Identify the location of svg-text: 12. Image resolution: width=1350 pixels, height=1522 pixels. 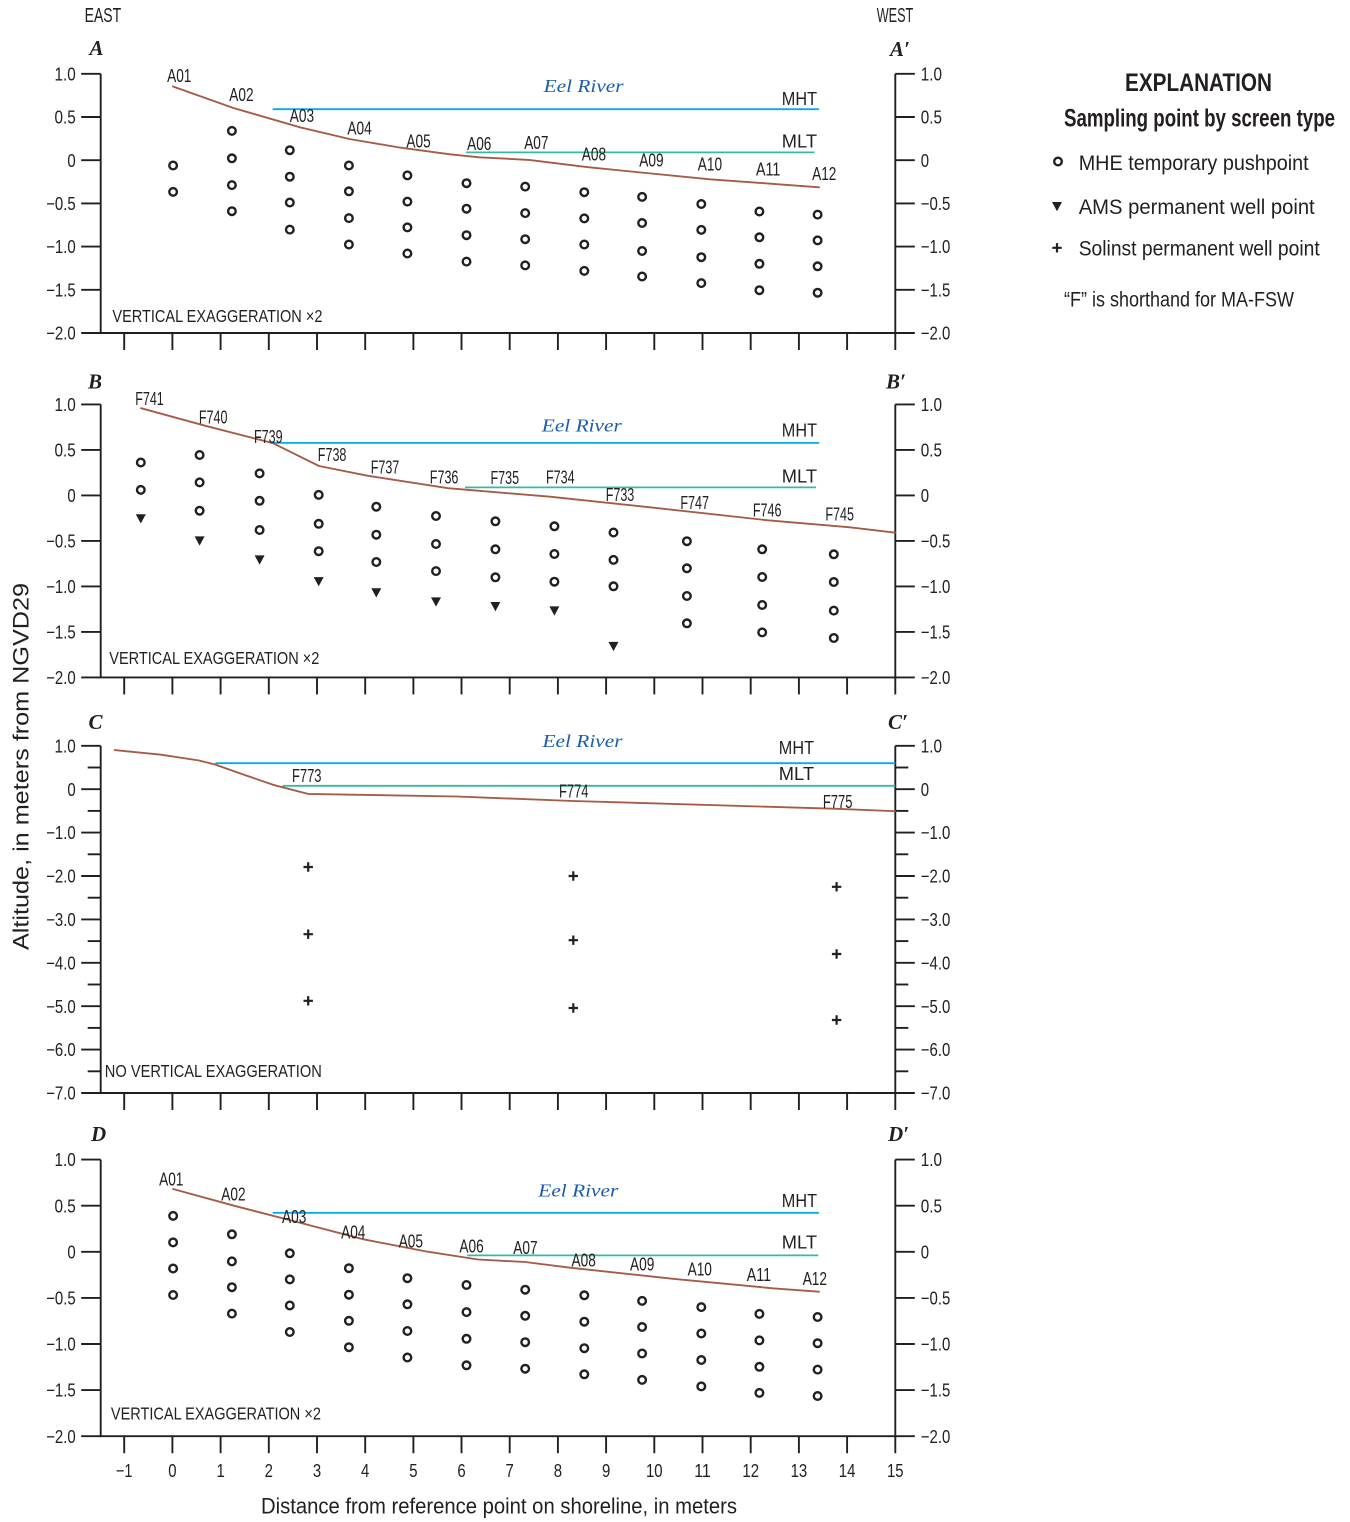
(750, 1470).